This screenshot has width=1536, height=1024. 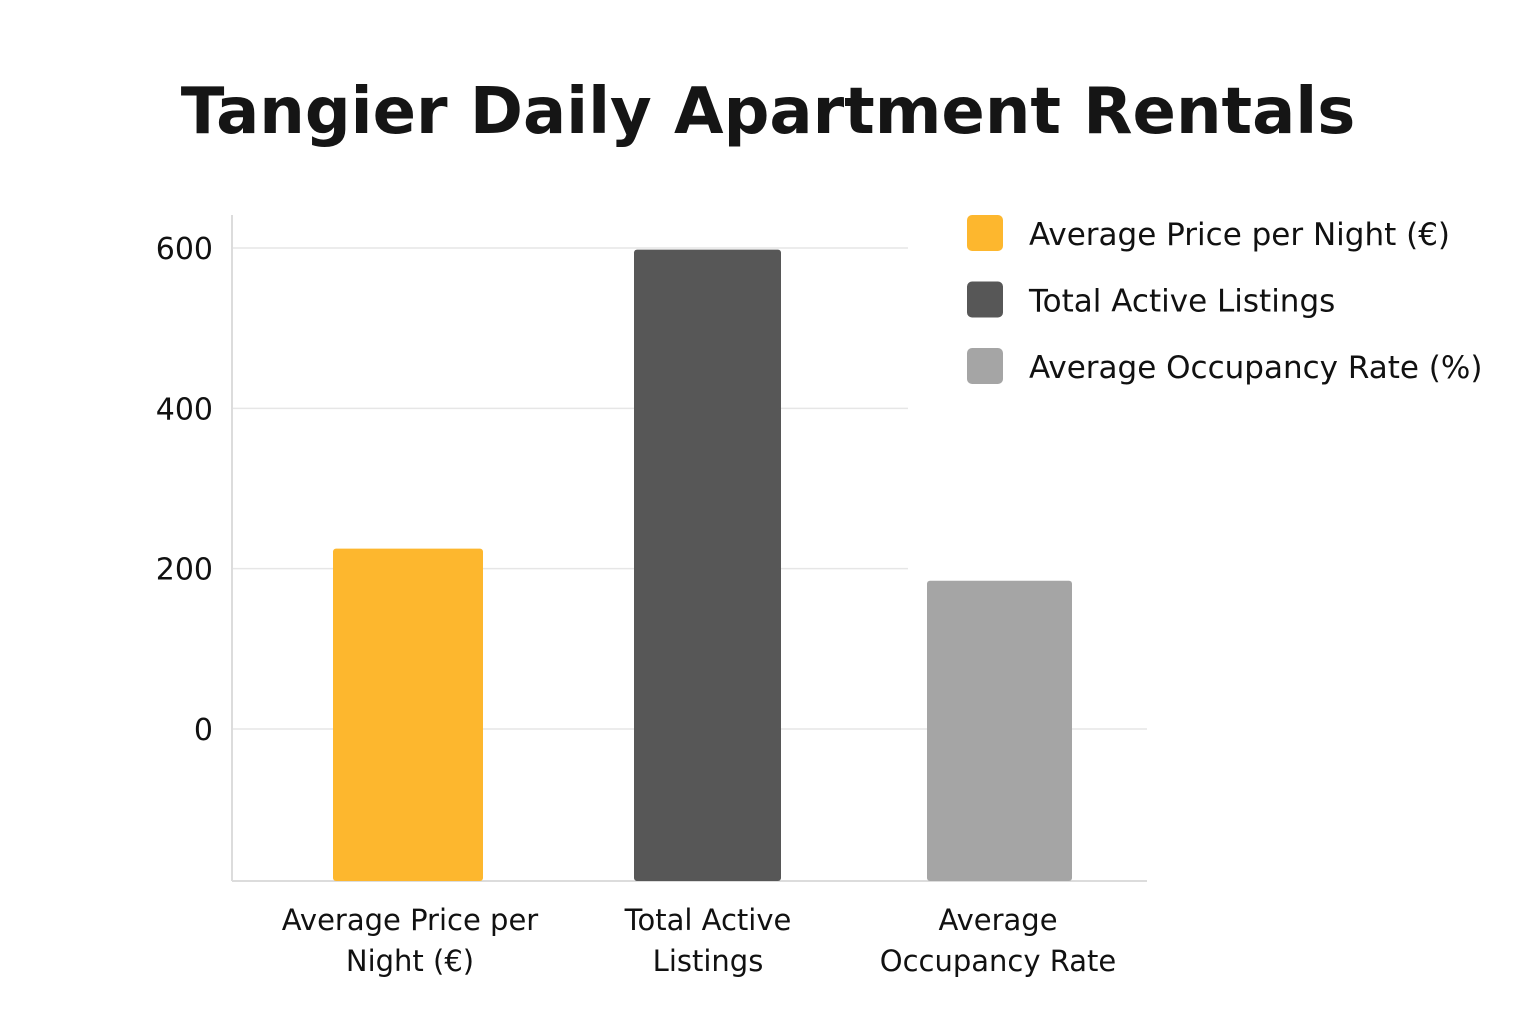 I want to click on y-tick-label: 600, so click(x=184, y=249).